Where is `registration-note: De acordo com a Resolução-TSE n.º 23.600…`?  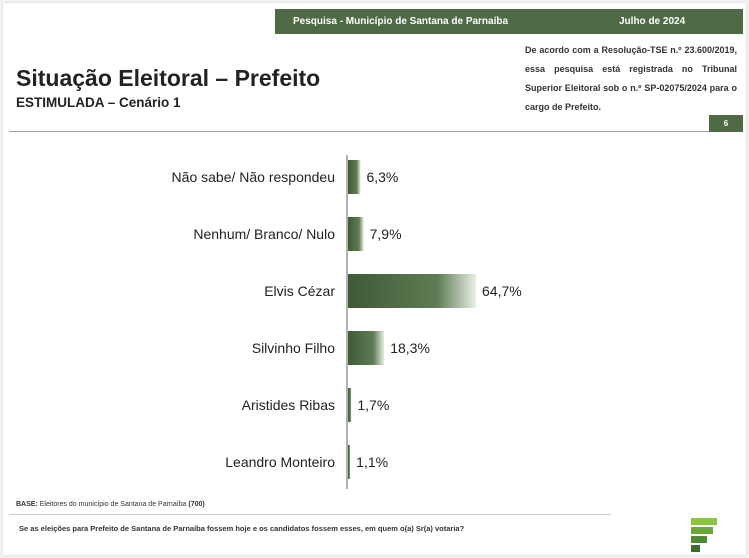
registration-note: De acordo com a Resolução-TSE n.º 23.600… is located at coordinates (631, 78).